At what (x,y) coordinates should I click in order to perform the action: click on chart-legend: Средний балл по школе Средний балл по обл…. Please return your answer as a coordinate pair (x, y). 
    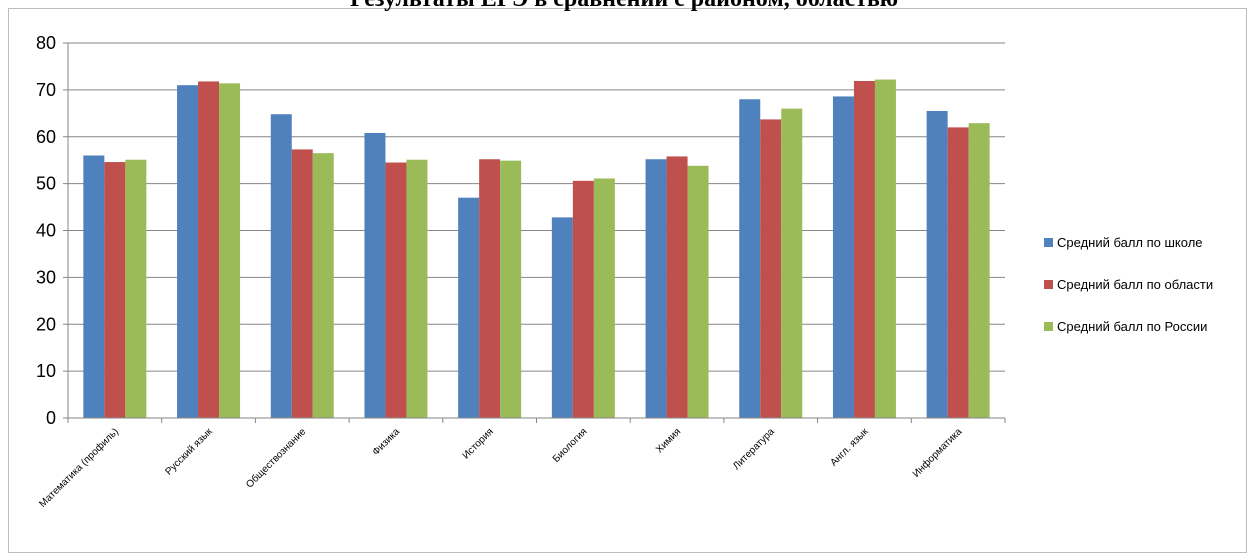
    Looking at the image, I should click on (1128, 295).